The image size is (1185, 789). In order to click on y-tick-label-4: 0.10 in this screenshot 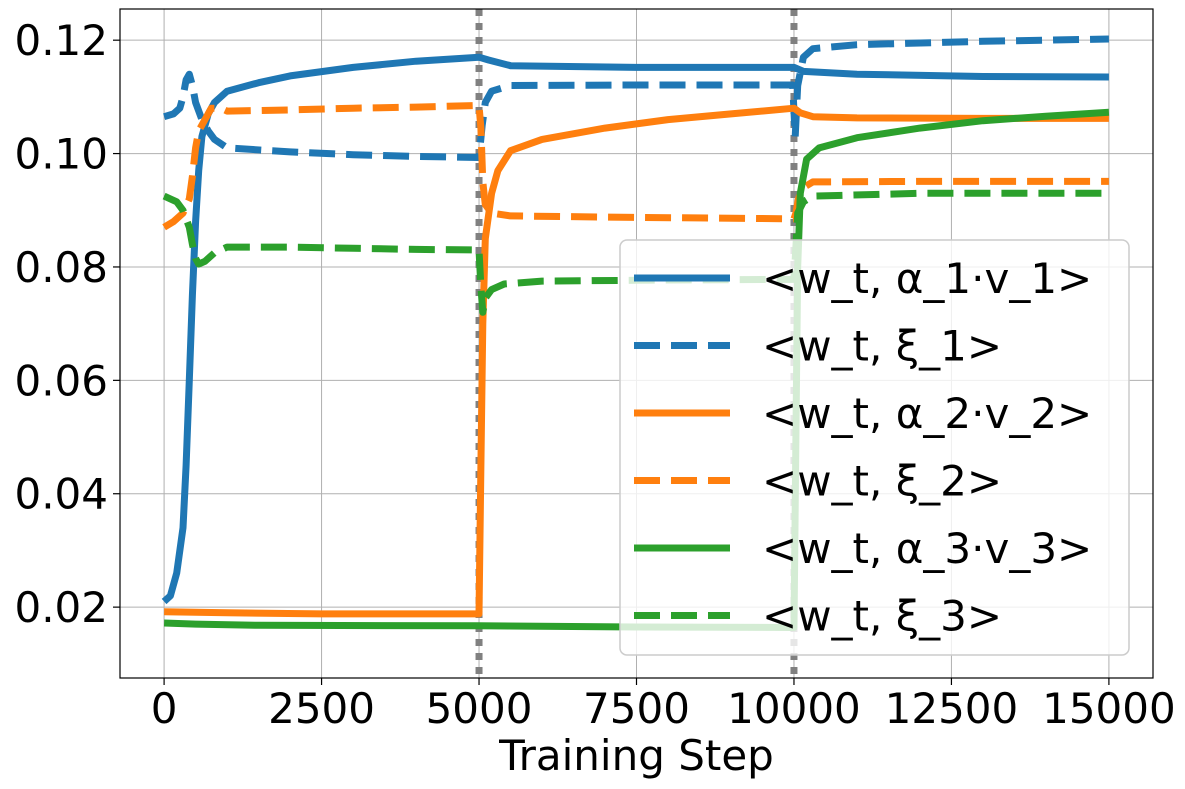, I will do `click(61, 154)`.